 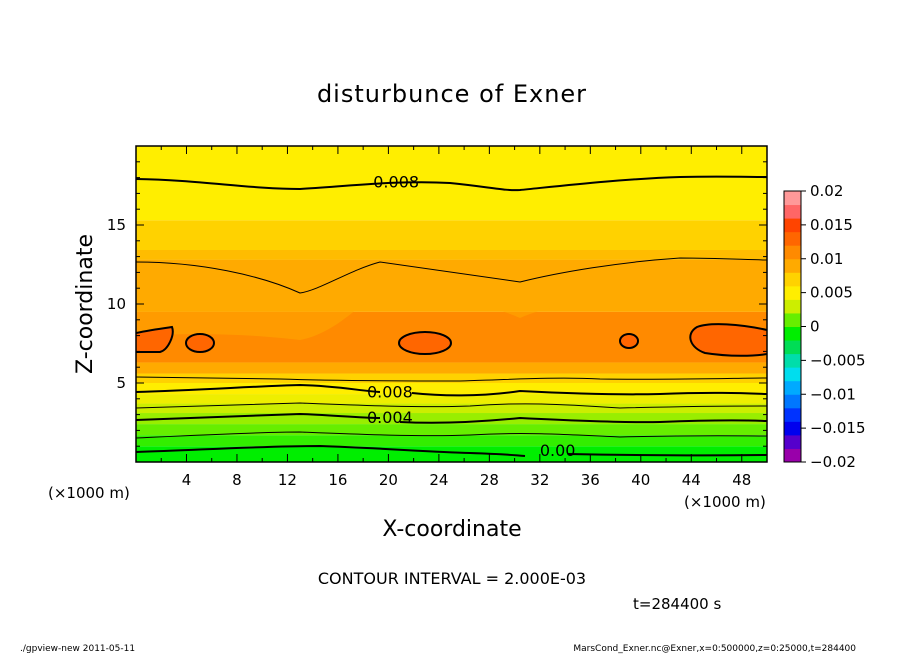 I want to click on colorbar-tick-label: −0.01, so click(x=833, y=394).